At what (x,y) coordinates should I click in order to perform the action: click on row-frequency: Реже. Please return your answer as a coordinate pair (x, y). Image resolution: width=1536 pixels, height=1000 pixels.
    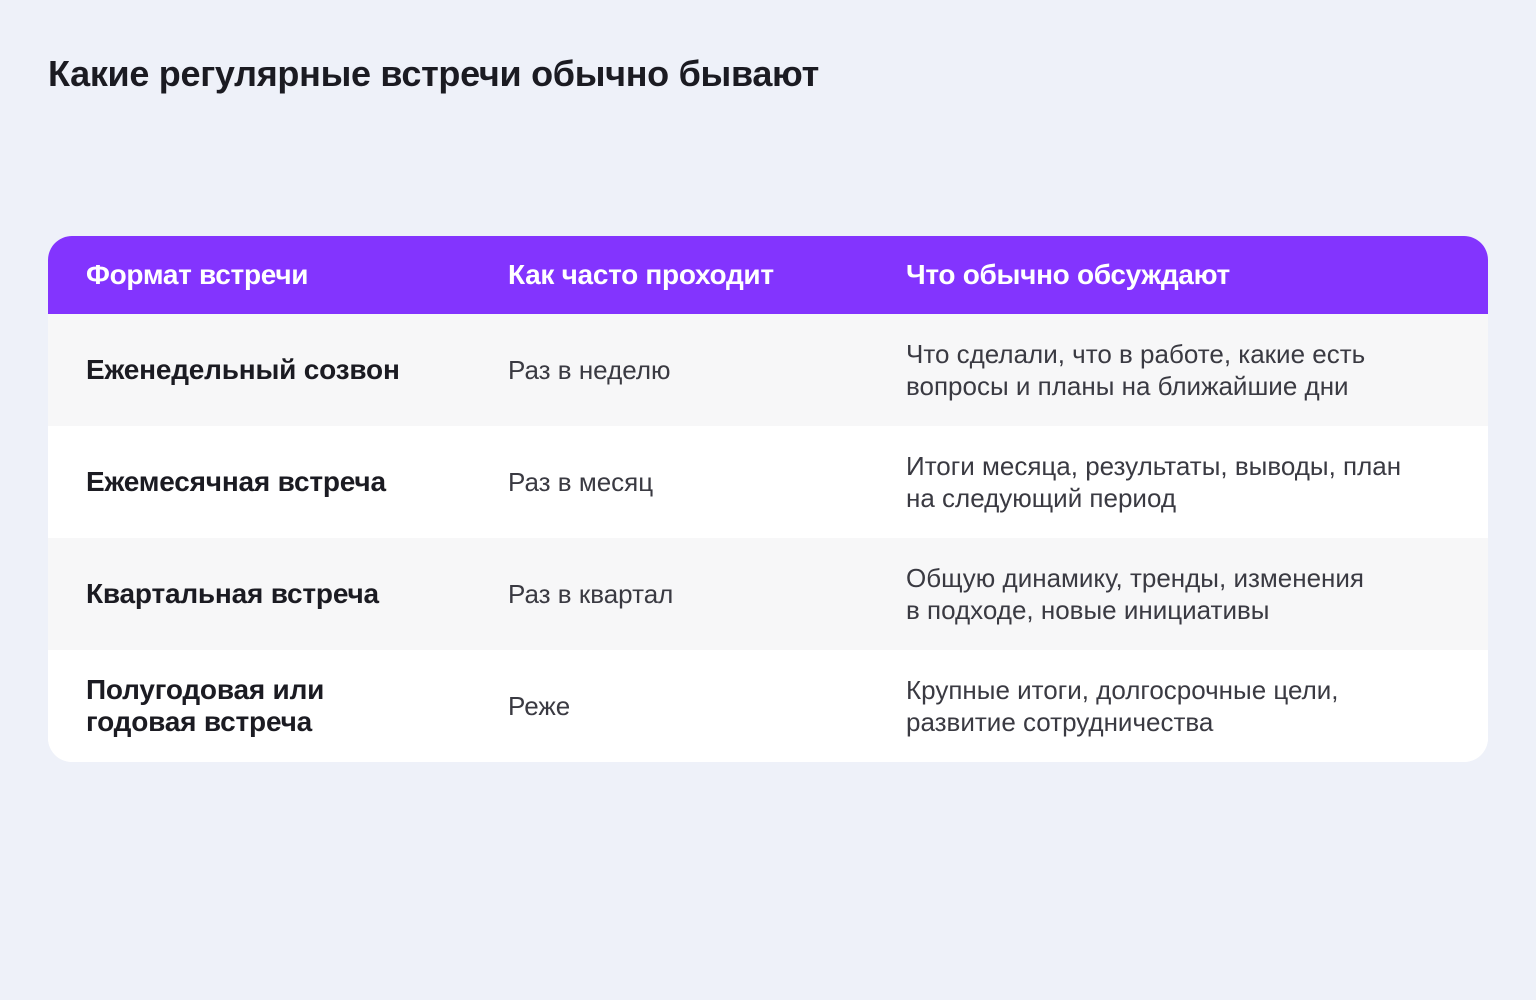
    Looking at the image, I should click on (539, 706).